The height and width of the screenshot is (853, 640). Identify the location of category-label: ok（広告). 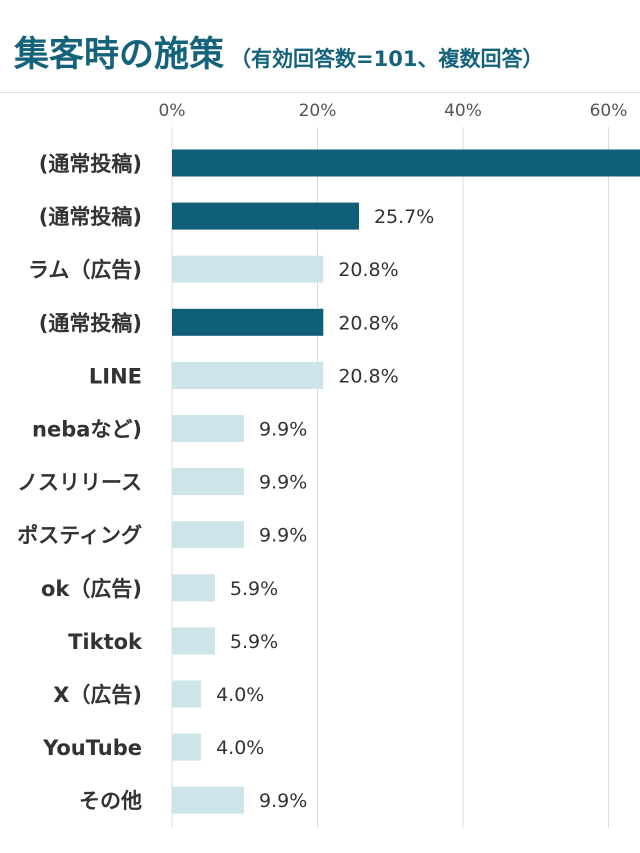
(91, 589).